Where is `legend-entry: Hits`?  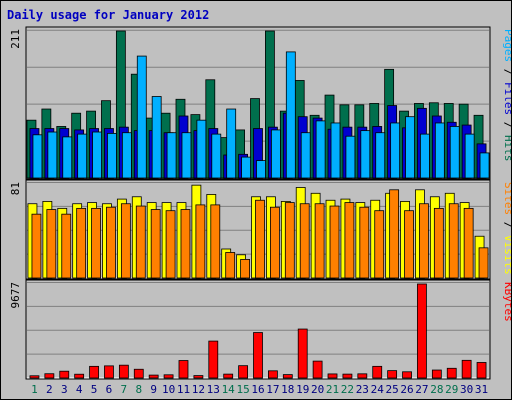
legend-entry: Hits is located at coordinates (506, 148).